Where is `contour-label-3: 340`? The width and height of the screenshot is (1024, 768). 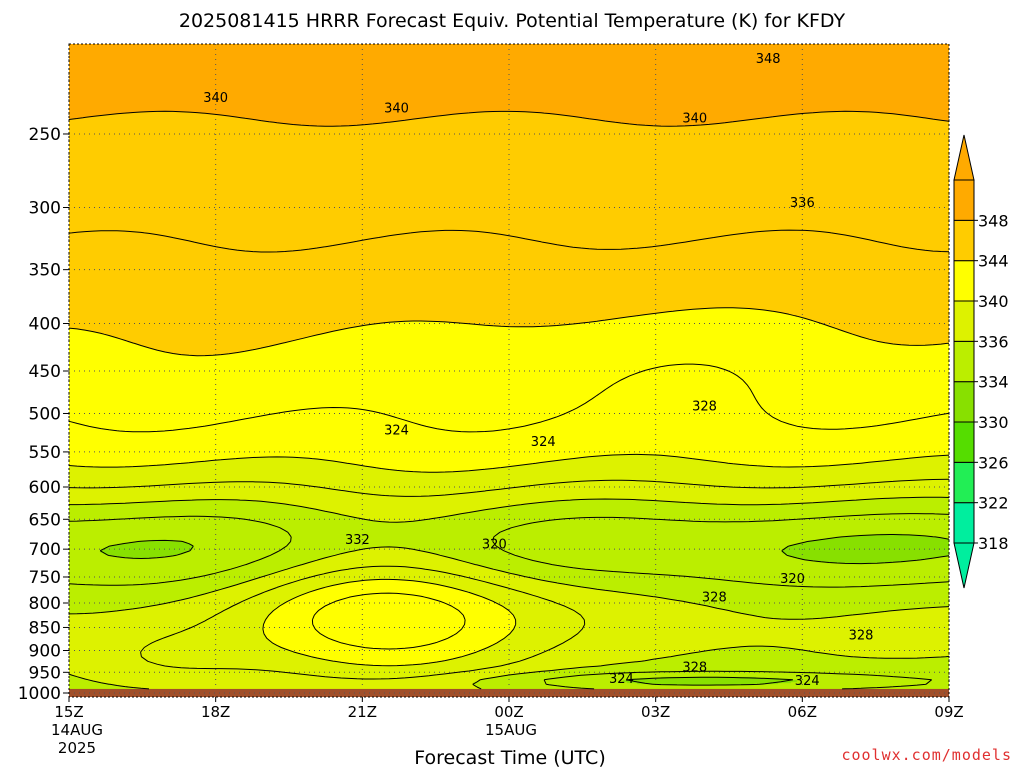 contour-label-3: 340 is located at coordinates (694, 119).